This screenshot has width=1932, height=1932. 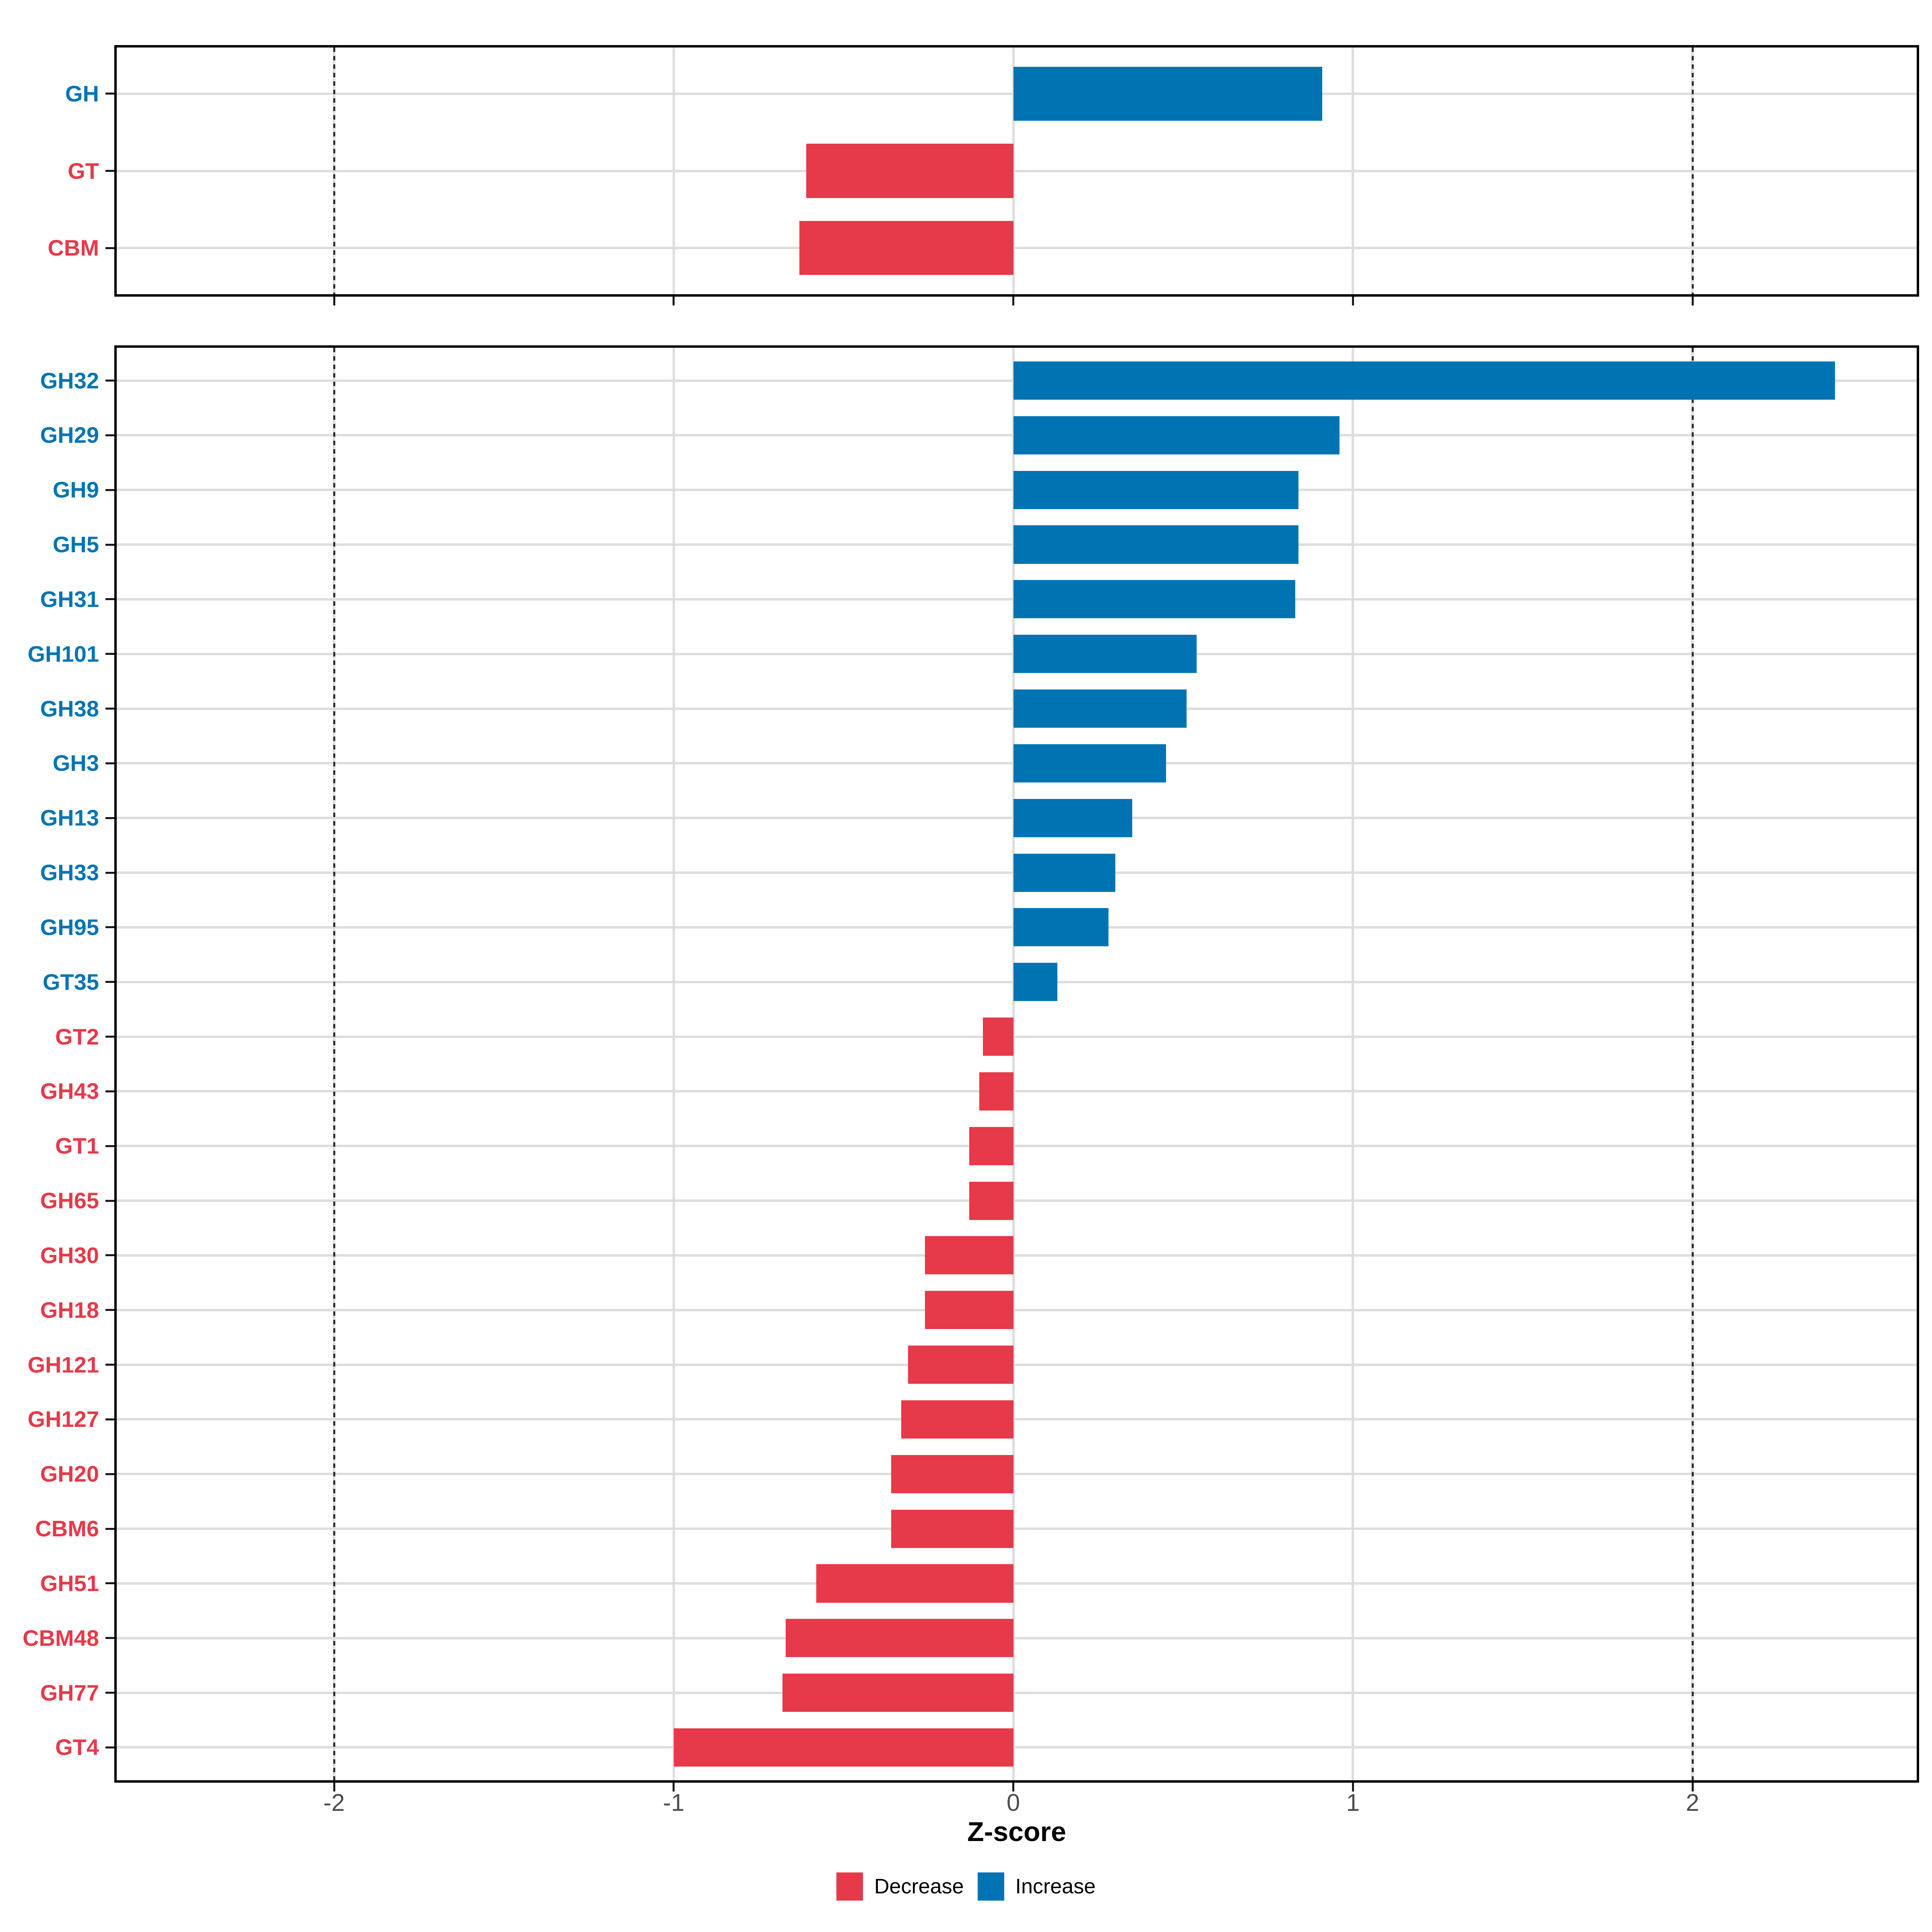 What do you see at coordinates (1017, 1364) in the screenshot?
I see `gridline-y-GH121` at bounding box center [1017, 1364].